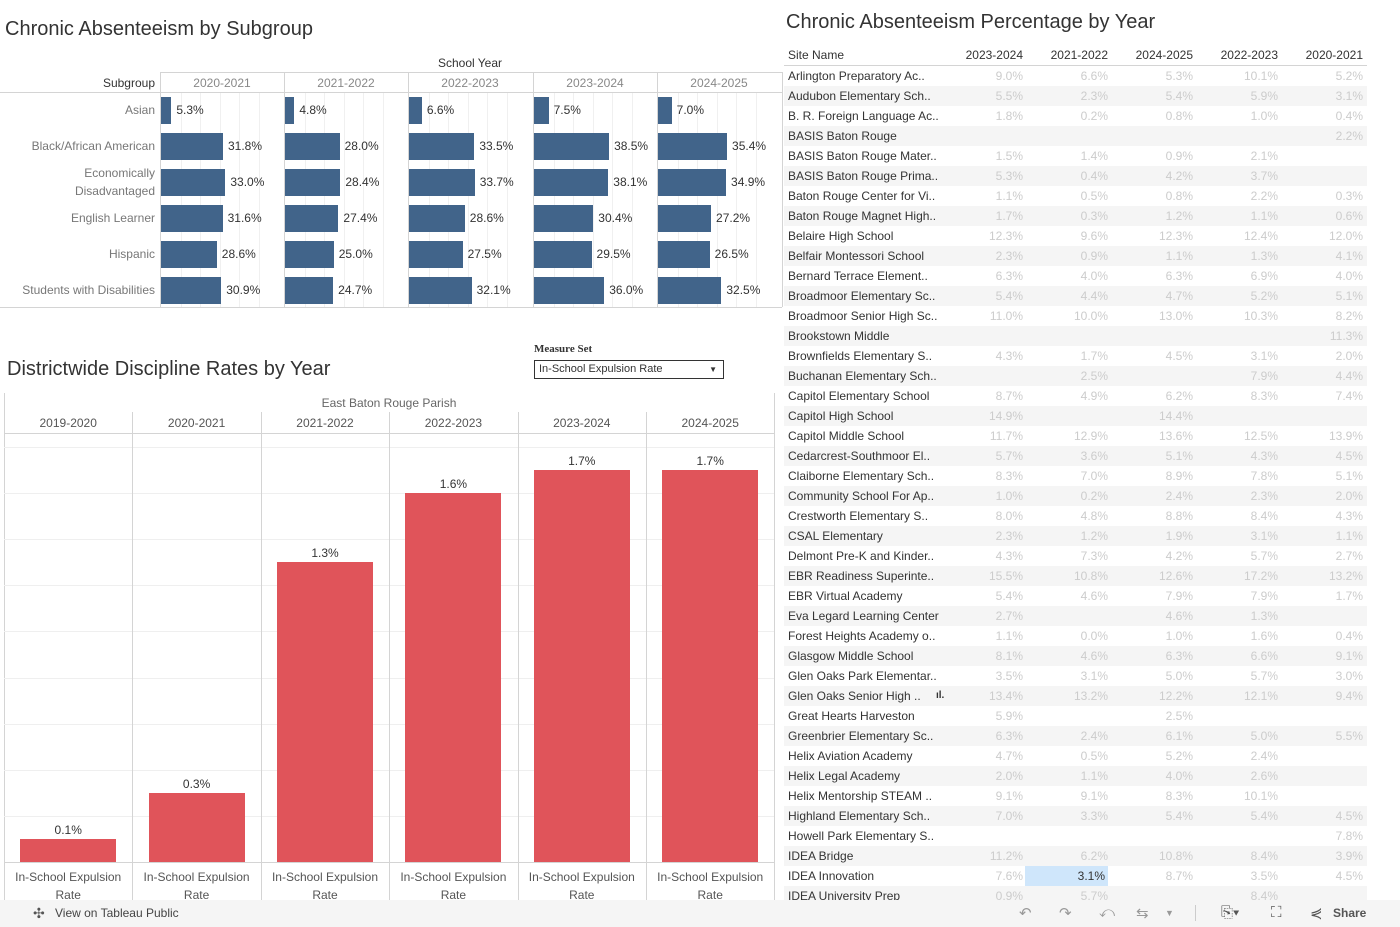  I want to click on share-icon: ⋞, so click(1316, 913).